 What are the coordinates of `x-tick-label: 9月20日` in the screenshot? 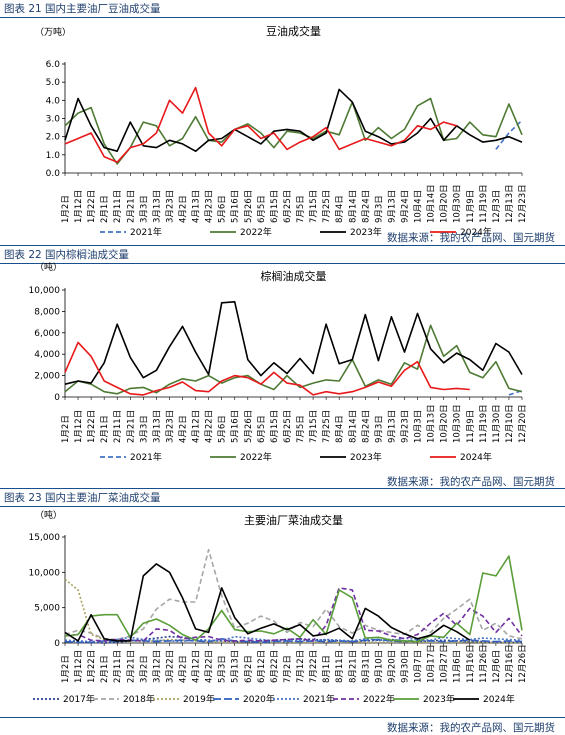 It's located at (392, 666).